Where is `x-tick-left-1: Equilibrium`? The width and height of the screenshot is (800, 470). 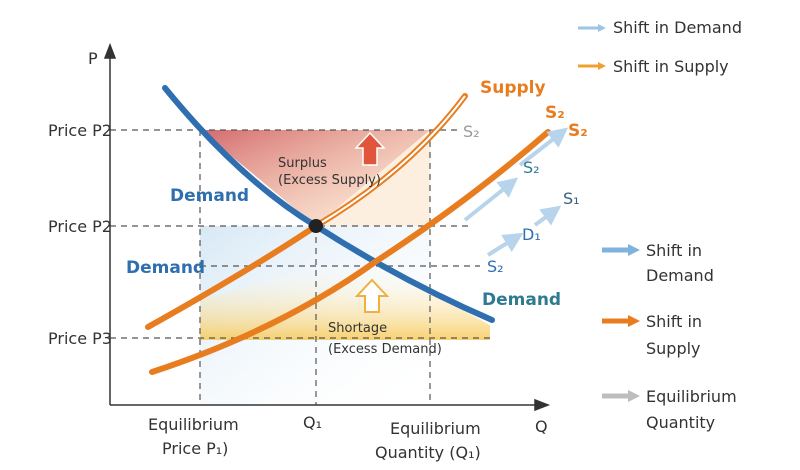
x-tick-left-1: Equilibrium is located at coordinates (193, 424).